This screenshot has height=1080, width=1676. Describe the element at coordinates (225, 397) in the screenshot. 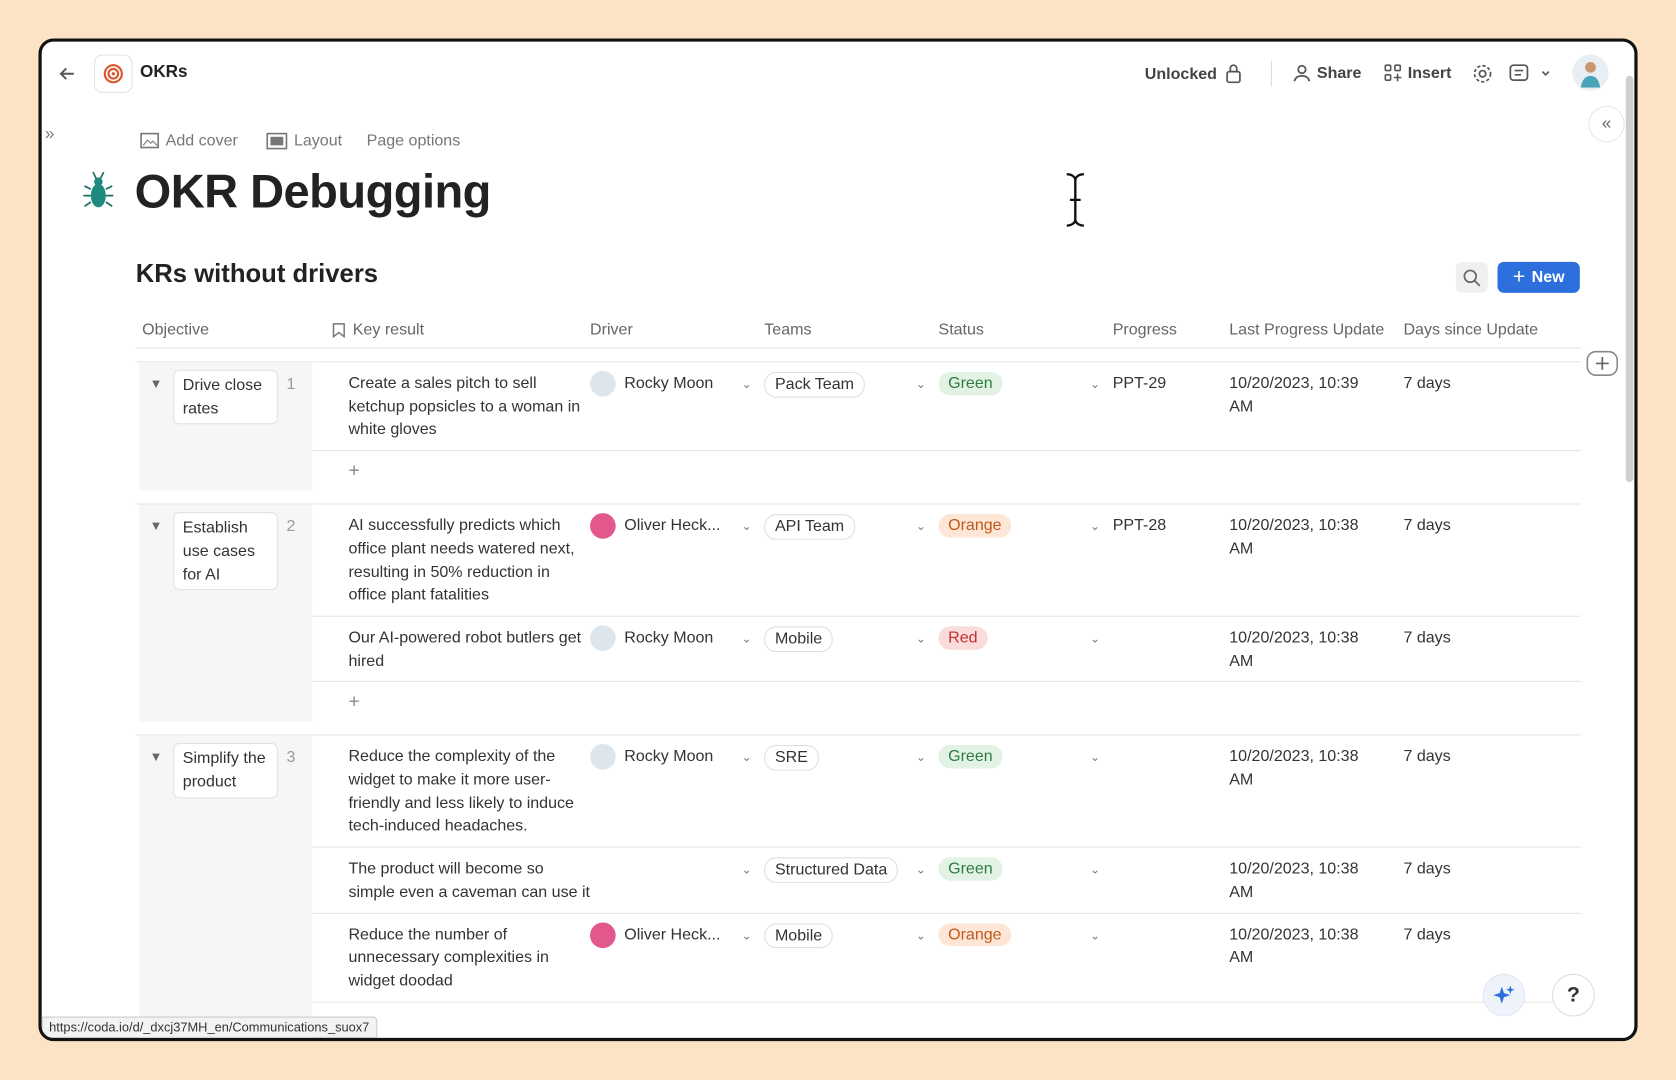

I see `objective-chip: Drive close rates` at that location.